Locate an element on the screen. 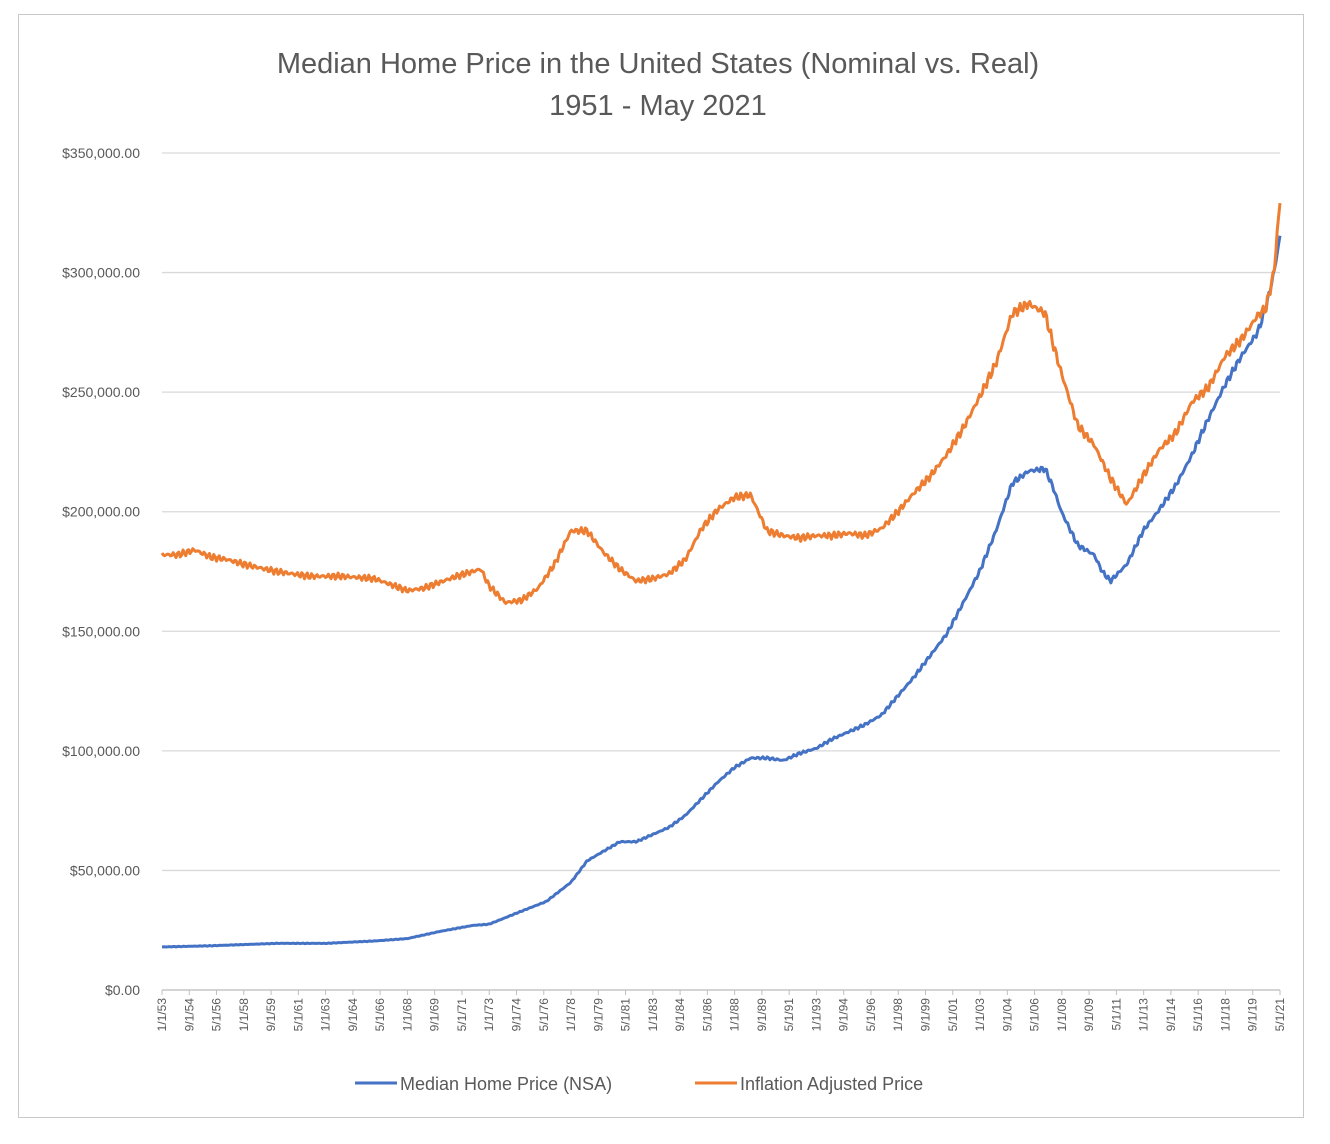  x-tick-label: 9/1/94 is located at coordinates (844, 1015).